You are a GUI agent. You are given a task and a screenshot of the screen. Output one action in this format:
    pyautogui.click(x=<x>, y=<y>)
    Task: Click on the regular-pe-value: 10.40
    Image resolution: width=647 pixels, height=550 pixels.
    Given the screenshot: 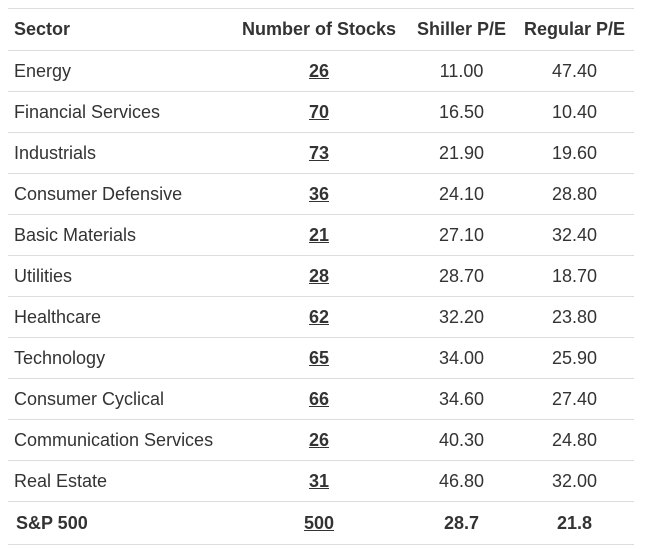 What is the action you would take?
    pyautogui.click(x=574, y=112)
    